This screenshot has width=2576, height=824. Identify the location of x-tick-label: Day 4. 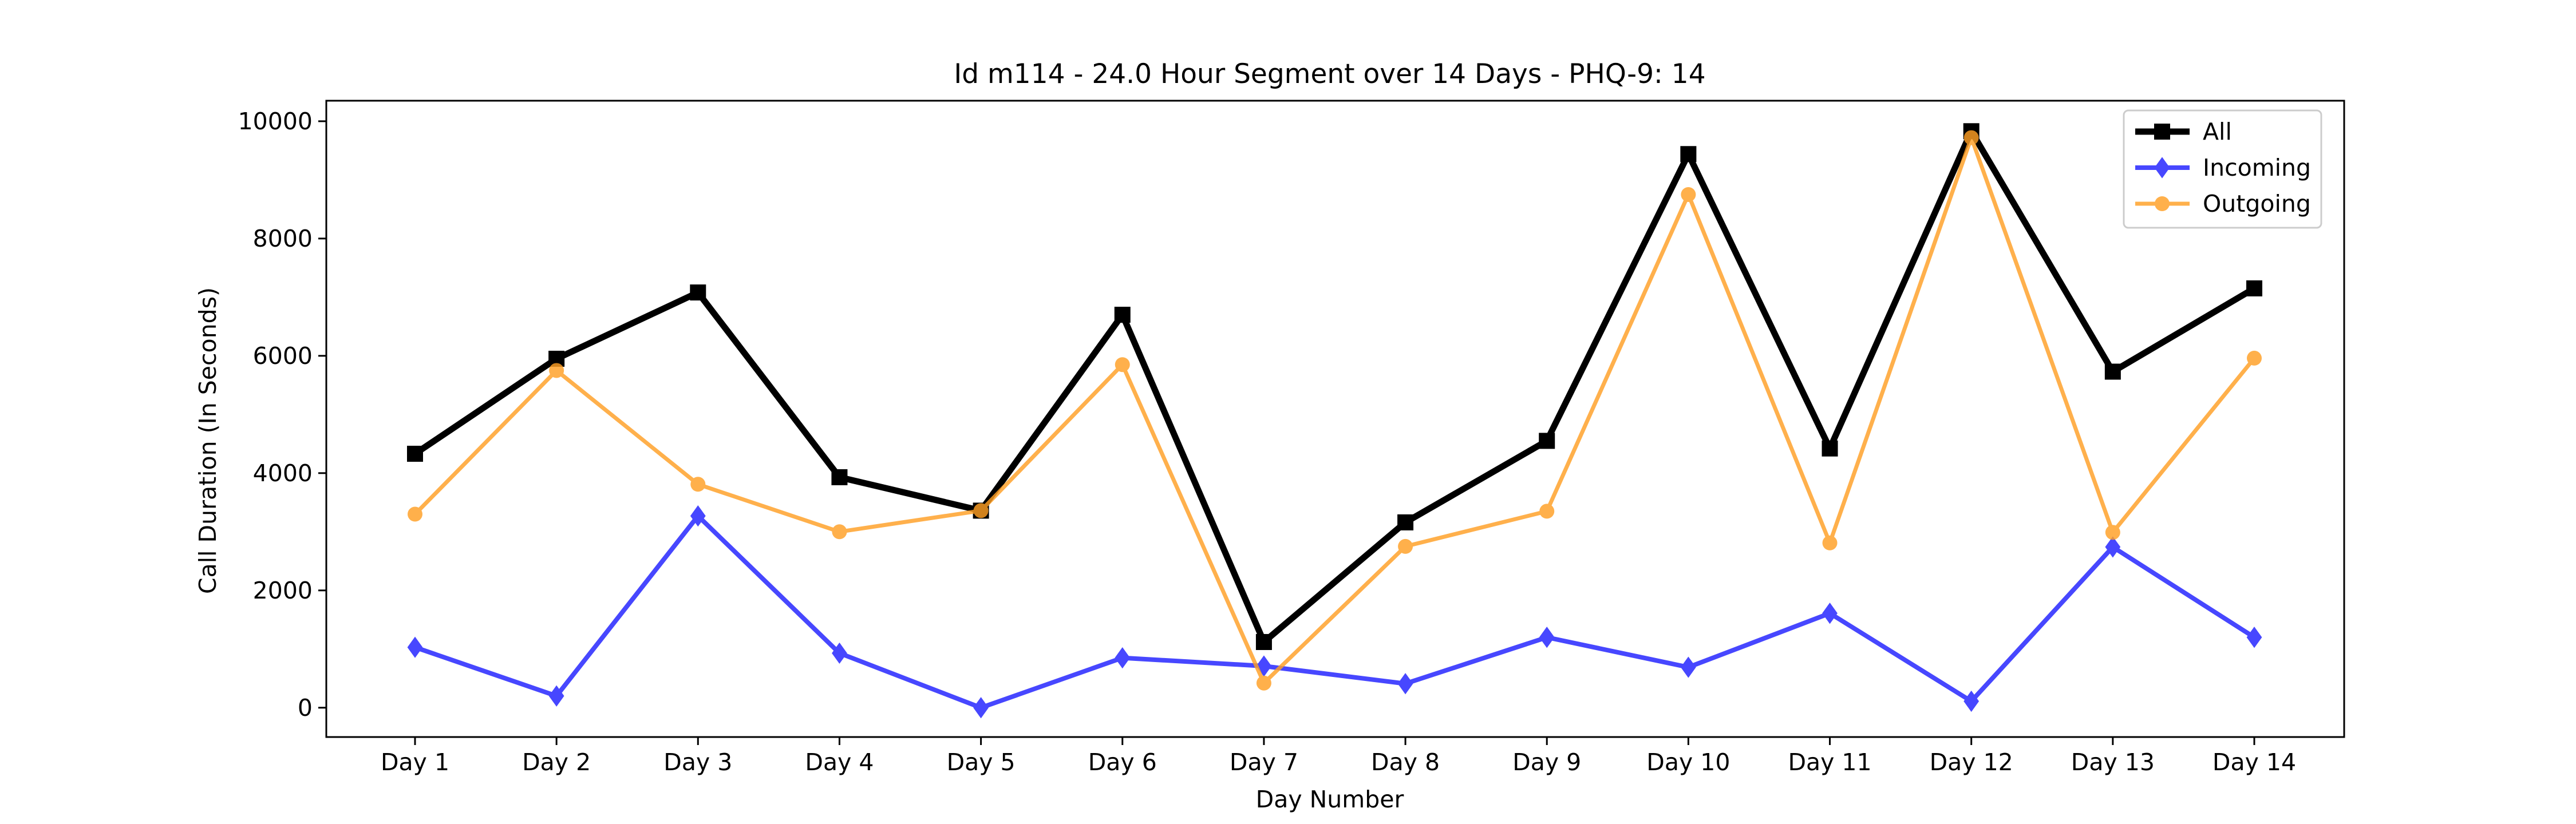
(839, 762).